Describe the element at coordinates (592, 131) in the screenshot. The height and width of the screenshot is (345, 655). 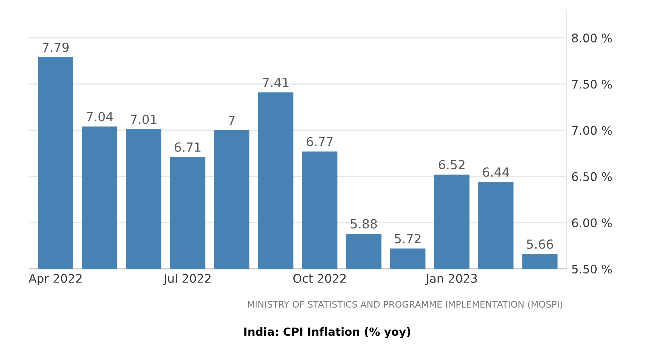
I see `y-tick-label: 7.00 %` at that location.